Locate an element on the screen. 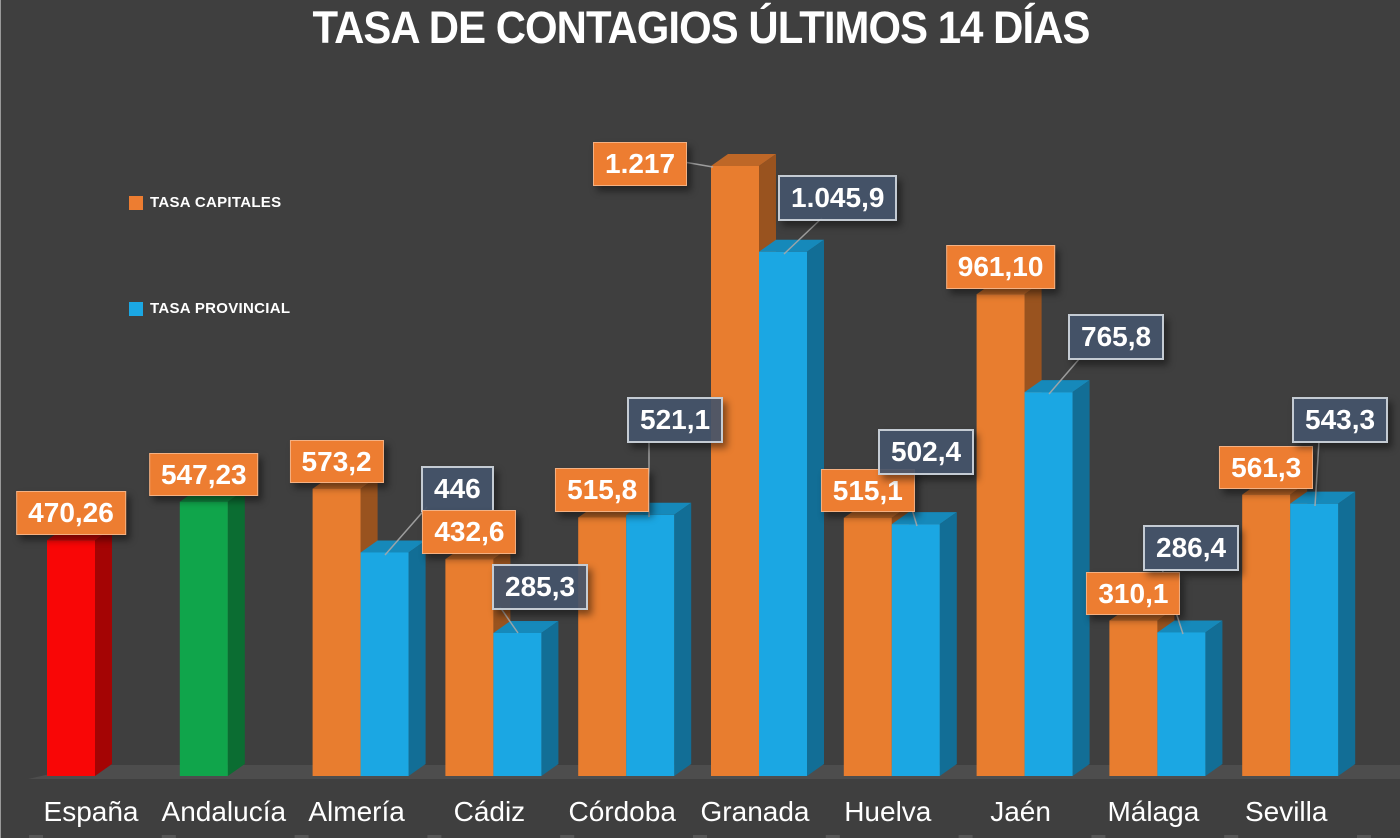  bar-cadiz-provincial-front is located at coordinates (517, 704).